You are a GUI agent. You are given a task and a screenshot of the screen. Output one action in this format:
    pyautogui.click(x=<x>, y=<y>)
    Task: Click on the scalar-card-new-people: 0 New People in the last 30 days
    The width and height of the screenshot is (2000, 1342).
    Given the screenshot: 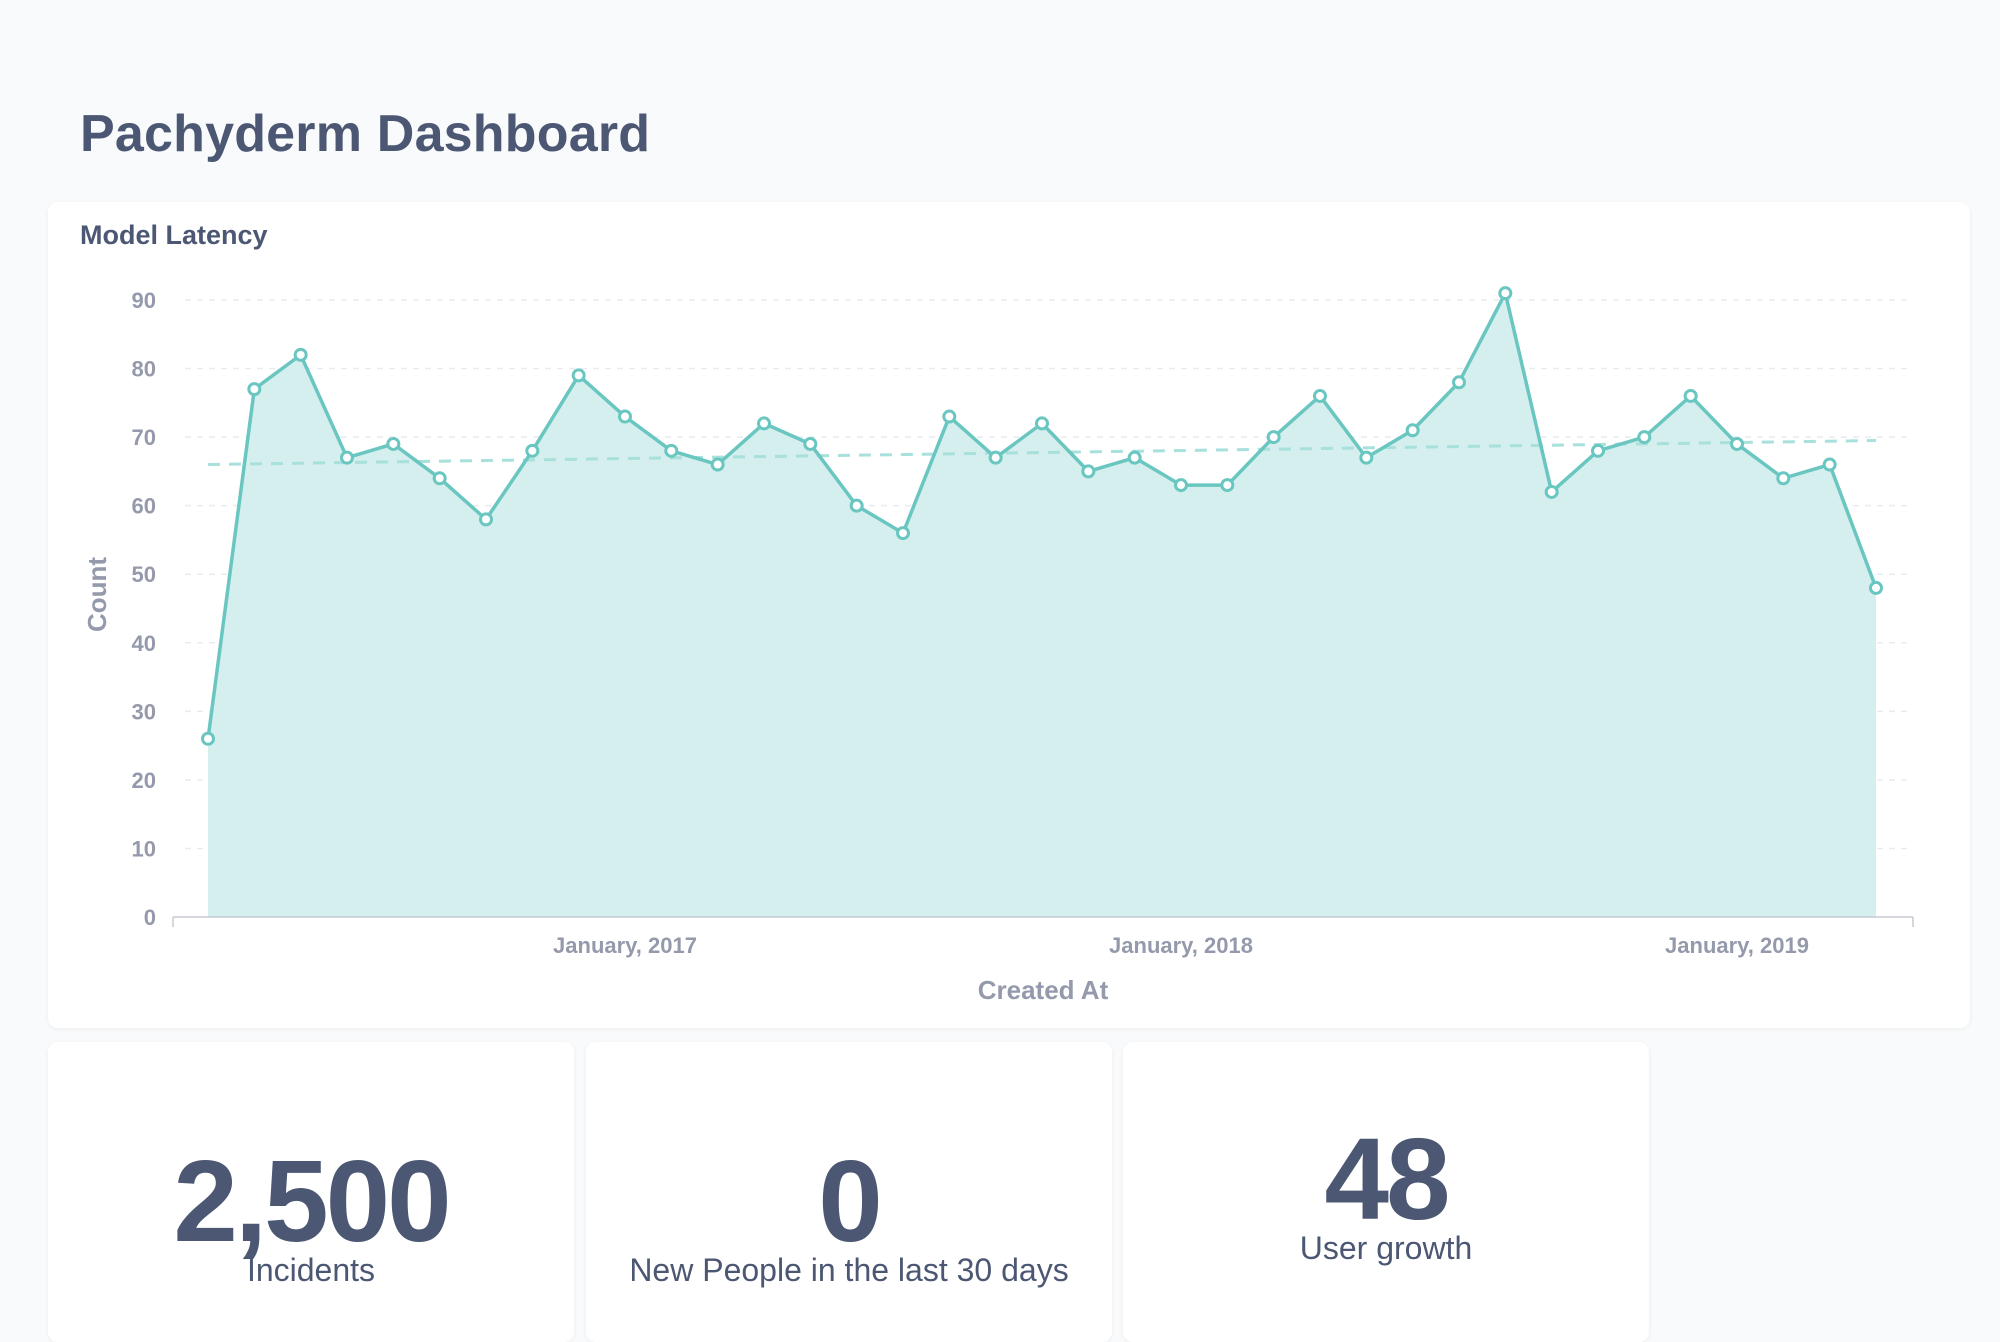 What is the action you would take?
    pyautogui.click(x=849, y=1192)
    